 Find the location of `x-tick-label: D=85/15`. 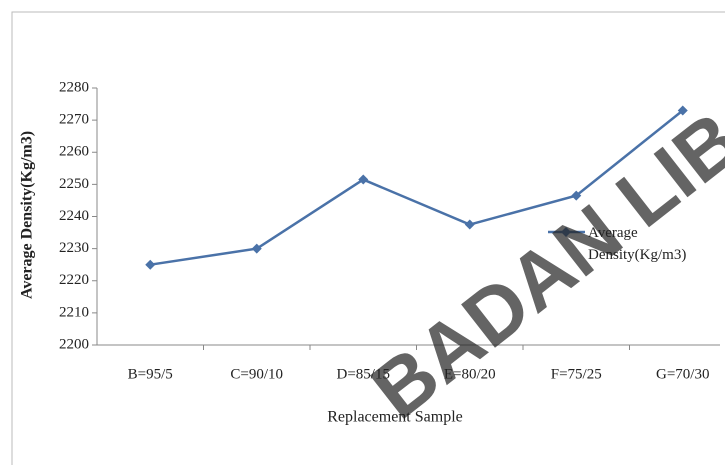

x-tick-label: D=85/15 is located at coordinates (363, 374).